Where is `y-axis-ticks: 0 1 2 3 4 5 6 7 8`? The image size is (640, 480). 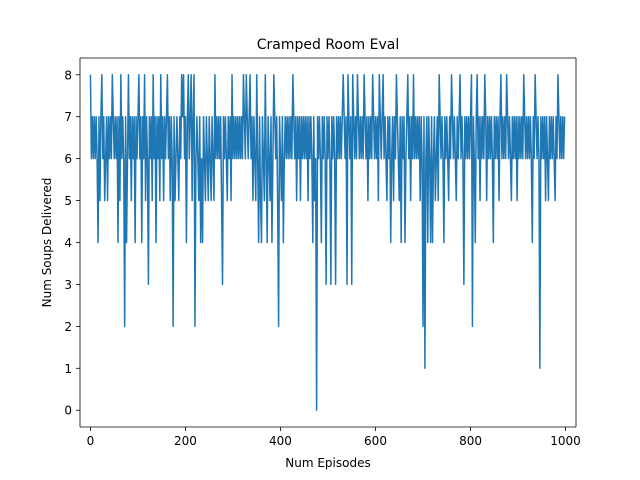
y-axis-ticks: 0 1 2 3 4 5 6 7 8 is located at coordinates (72, 243).